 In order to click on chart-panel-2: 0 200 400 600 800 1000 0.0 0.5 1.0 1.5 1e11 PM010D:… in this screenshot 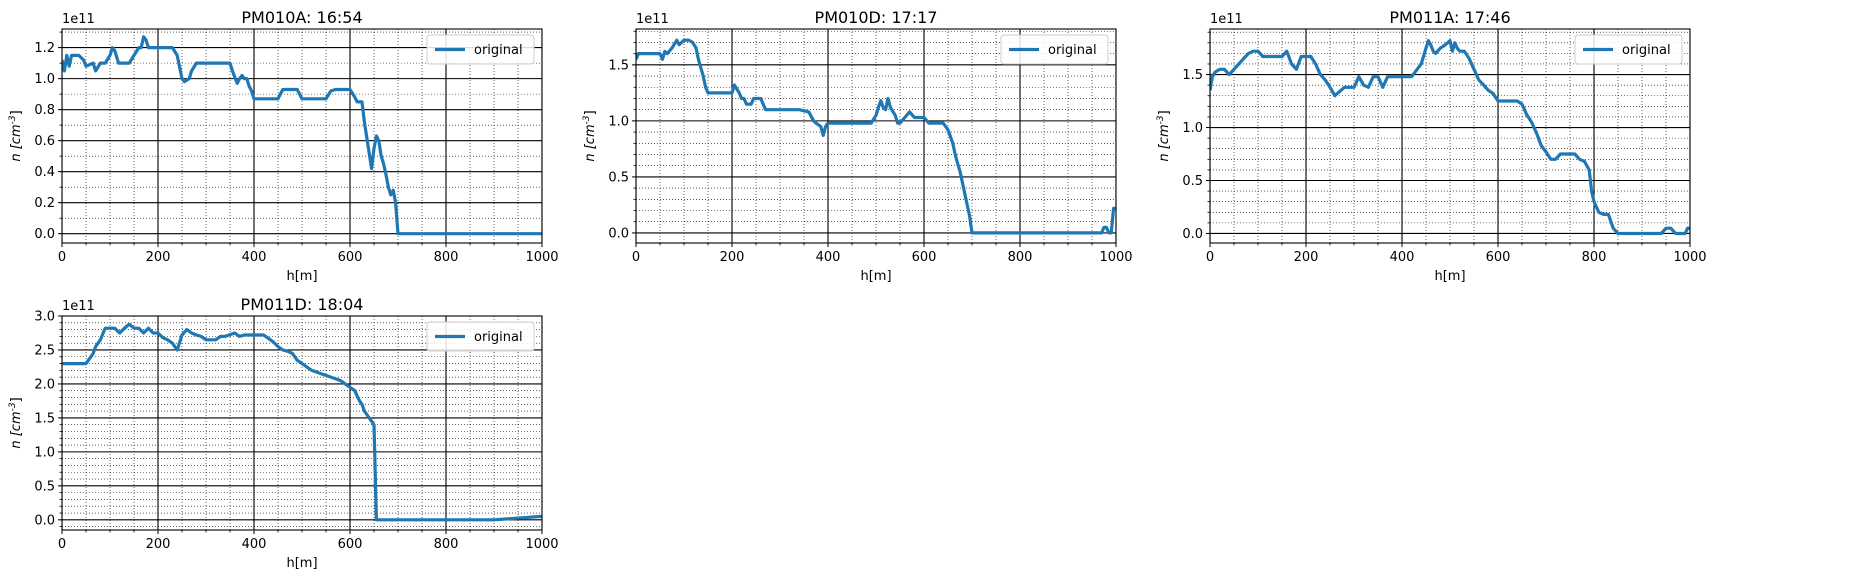, I will do `click(857, 146)`.